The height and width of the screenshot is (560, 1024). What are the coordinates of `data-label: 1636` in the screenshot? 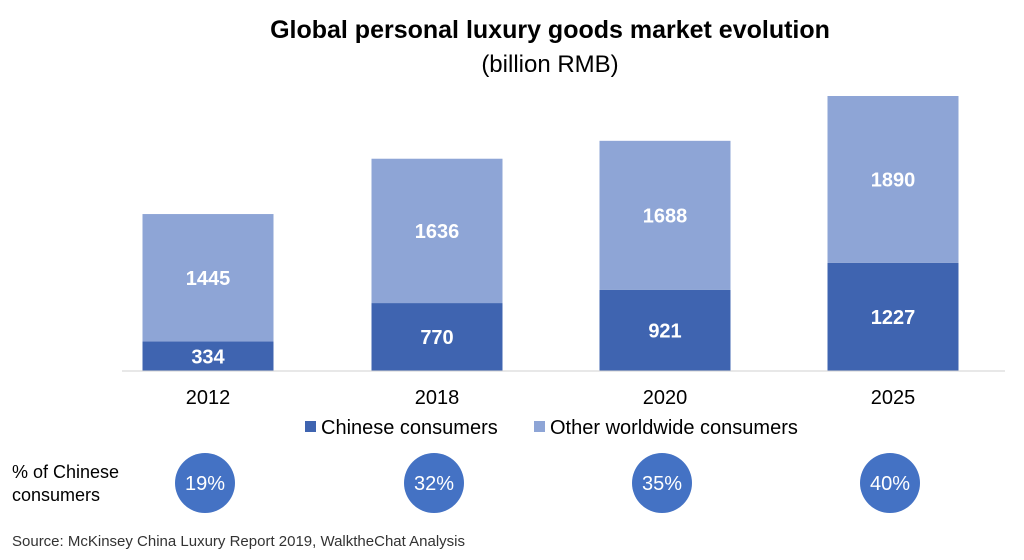 It's located at (437, 232).